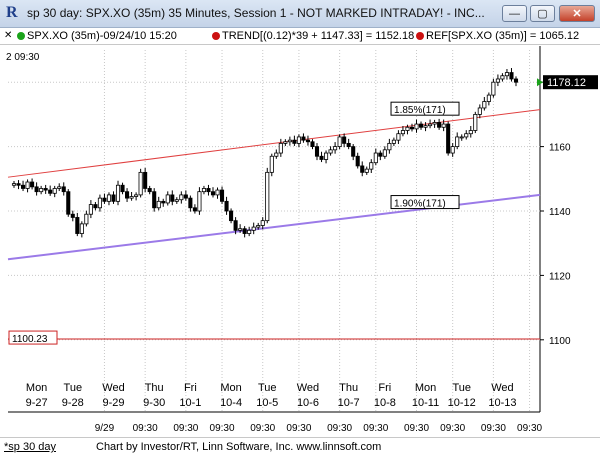 Image resolution: width=600 pixels, height=464 pixels. Describe the element at coordinates (420, 110) in the screenshot. I see `channel-label: 1.85%(171)` at that location.